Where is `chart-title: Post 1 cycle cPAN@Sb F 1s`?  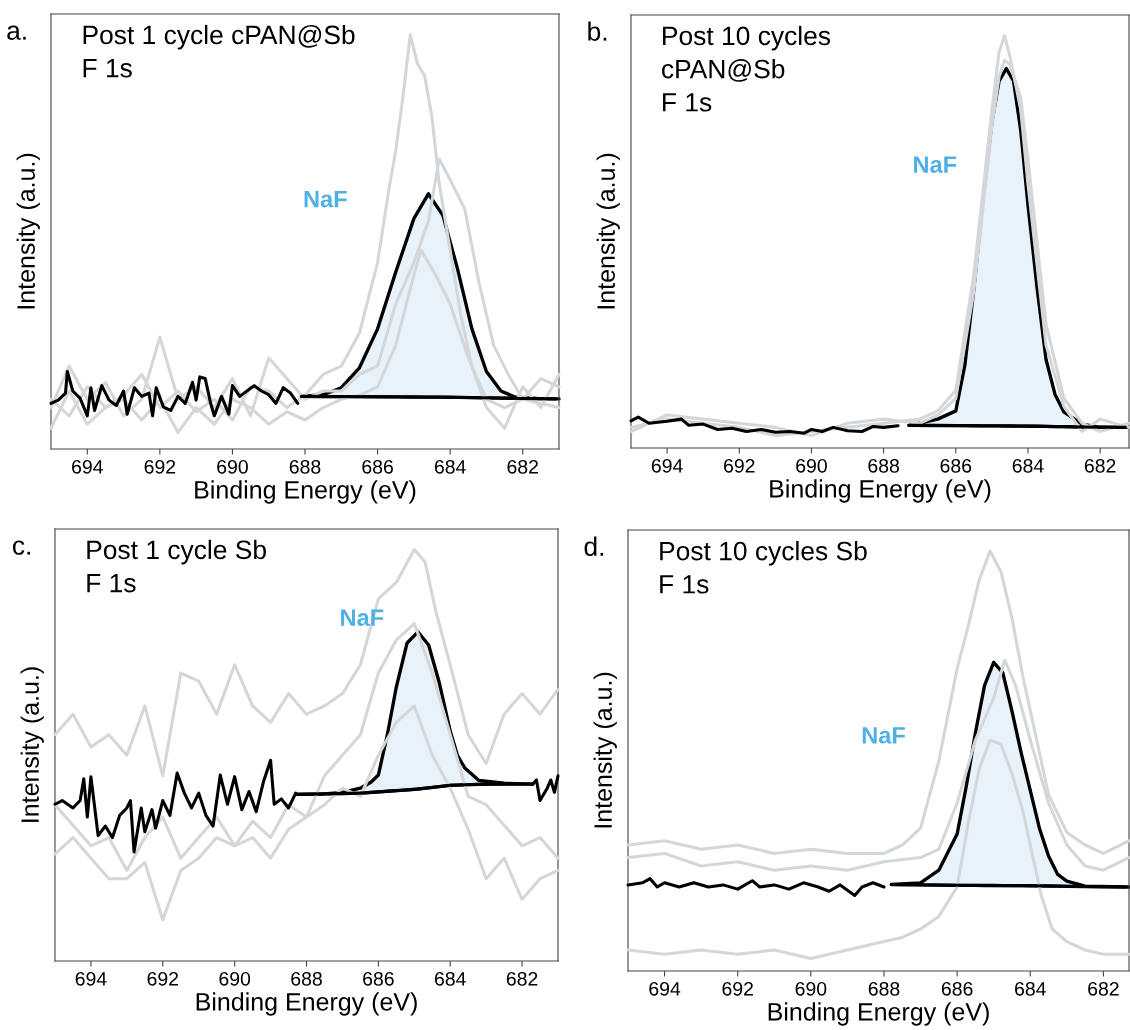 chart-title: Post 1 cycle cPAN@Sb F 1s is located at coordinates (219, 51).